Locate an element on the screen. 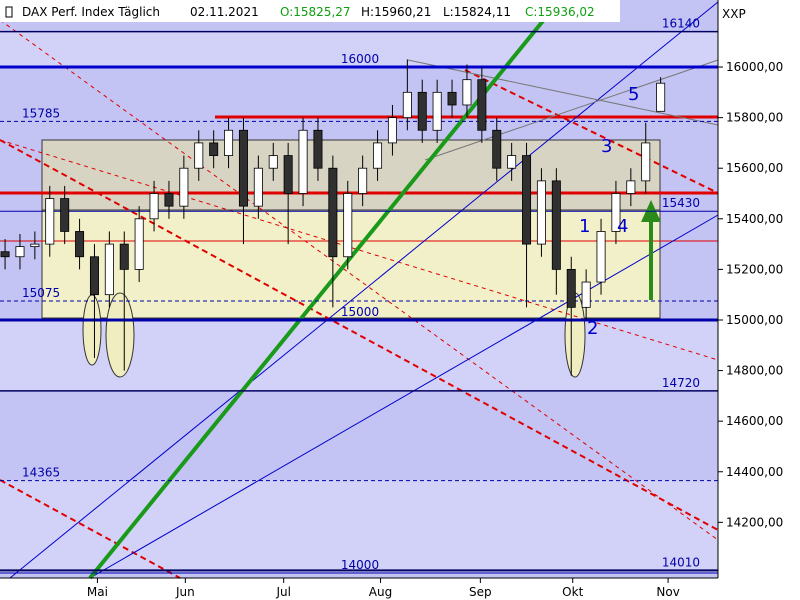  level-label: 16140 is located at coordinates (681, 24).